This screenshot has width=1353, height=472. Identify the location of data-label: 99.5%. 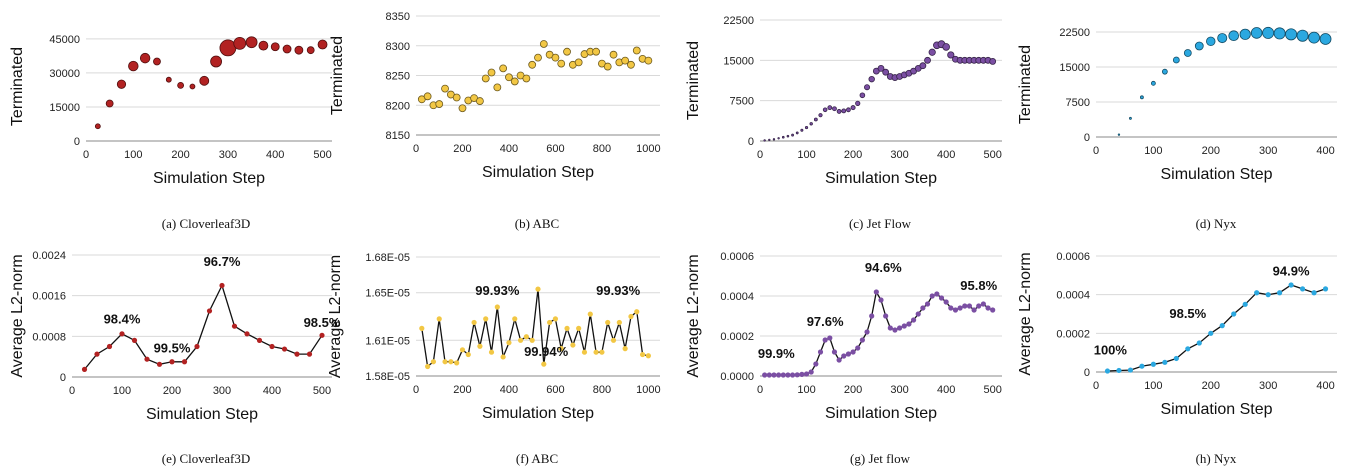
(172, 348).